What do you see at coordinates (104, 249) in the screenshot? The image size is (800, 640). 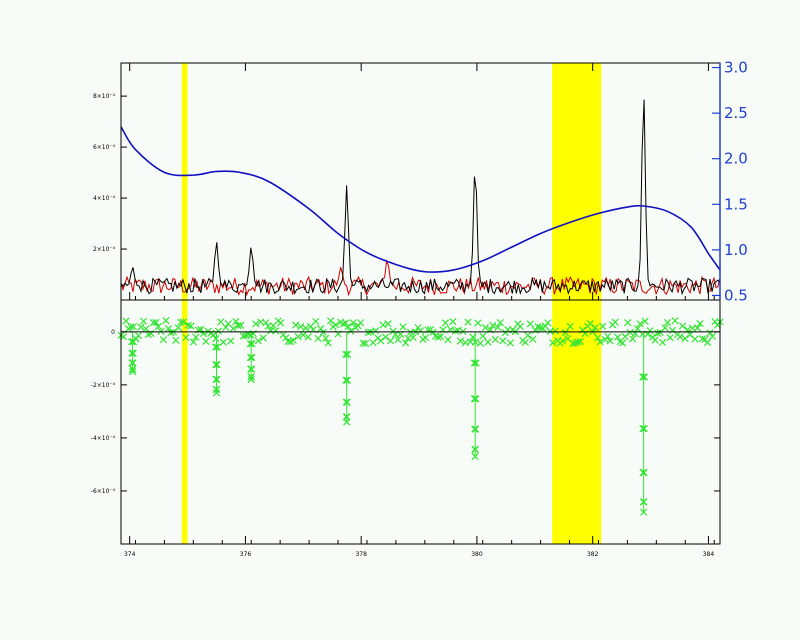 I see `top-ytick-label: 2×10⁻⁴` at bounding box center [104, 249].